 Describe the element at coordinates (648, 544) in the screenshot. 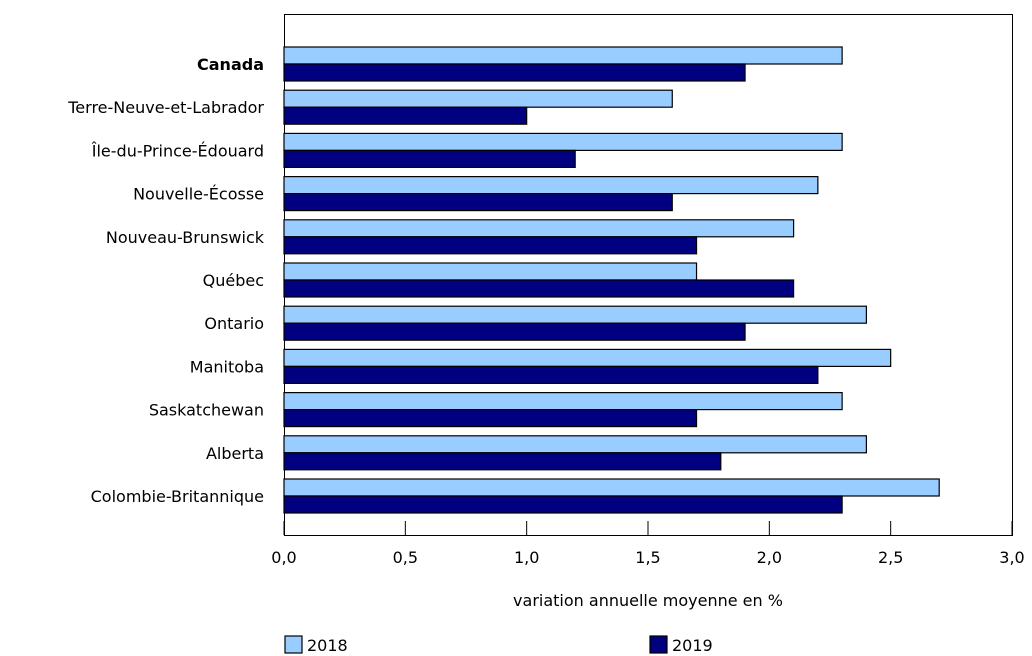

I see `x-axis-ticks: 0,0 0,5 1,0 1,5 2,0 2,5 3,0` at that location.